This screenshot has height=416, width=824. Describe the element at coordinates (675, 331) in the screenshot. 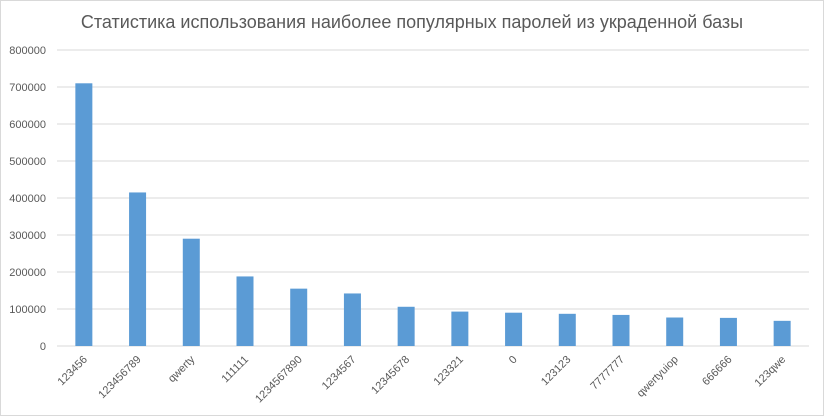

I see `bar-qwertyuiop` at that location.